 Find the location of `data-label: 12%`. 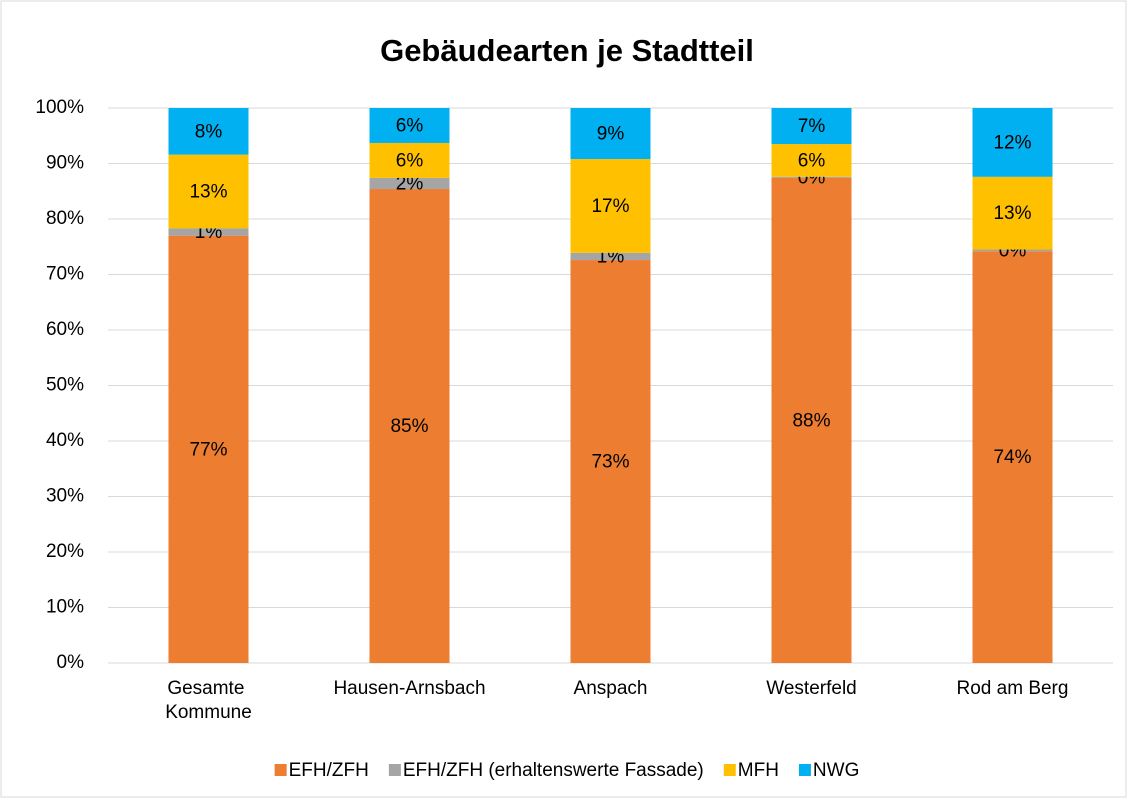

data-label: 12% is located at coordinates (1012, 142).